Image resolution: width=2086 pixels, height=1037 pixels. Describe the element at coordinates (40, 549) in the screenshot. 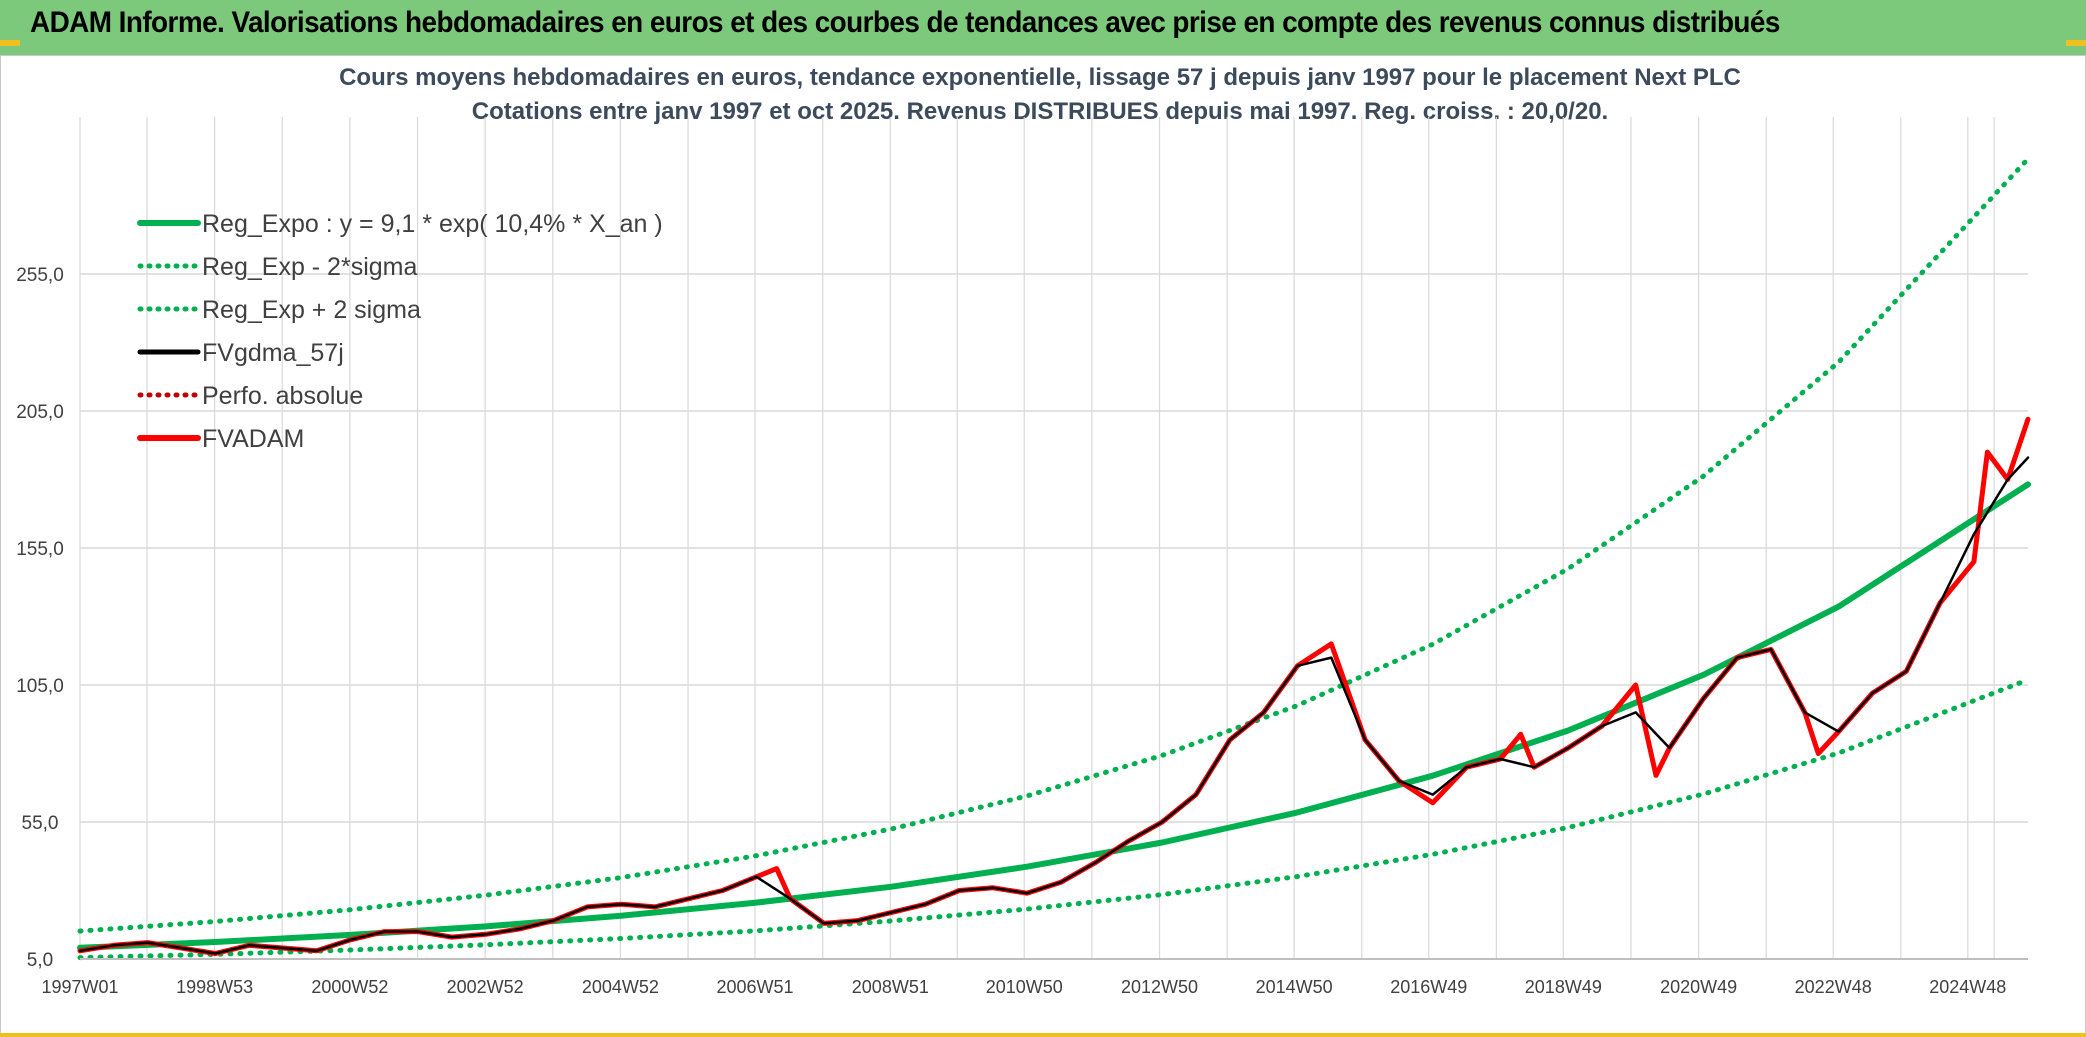

I see `y-tick-label: 155,0` at that location.